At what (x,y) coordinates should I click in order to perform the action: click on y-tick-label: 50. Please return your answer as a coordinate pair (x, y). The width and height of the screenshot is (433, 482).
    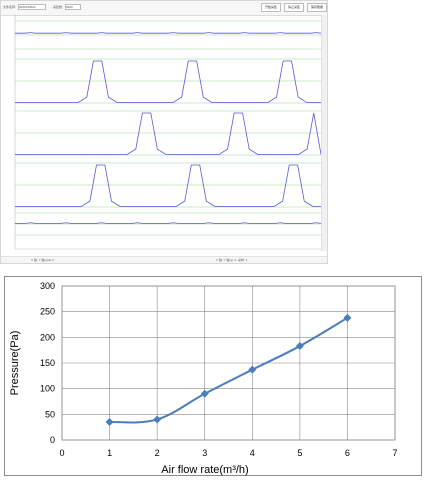
    Looking at the image, I should click on (50, 414).